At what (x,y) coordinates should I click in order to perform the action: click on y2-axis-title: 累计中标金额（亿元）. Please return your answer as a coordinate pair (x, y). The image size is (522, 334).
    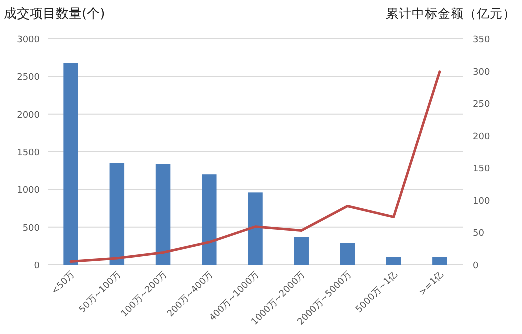
    Looking at the image, I should click on (451, 13).